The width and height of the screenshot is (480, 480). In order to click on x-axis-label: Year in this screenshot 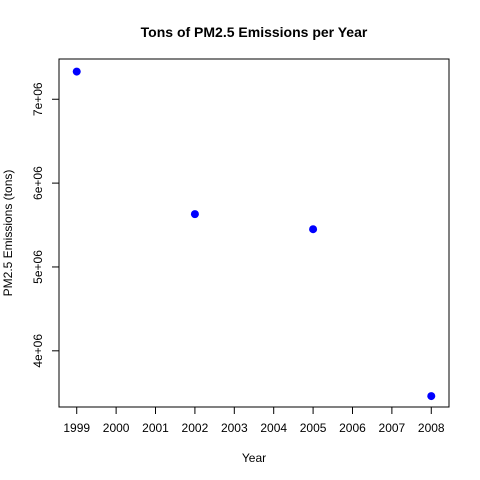, I will do `click(254, 458)`.